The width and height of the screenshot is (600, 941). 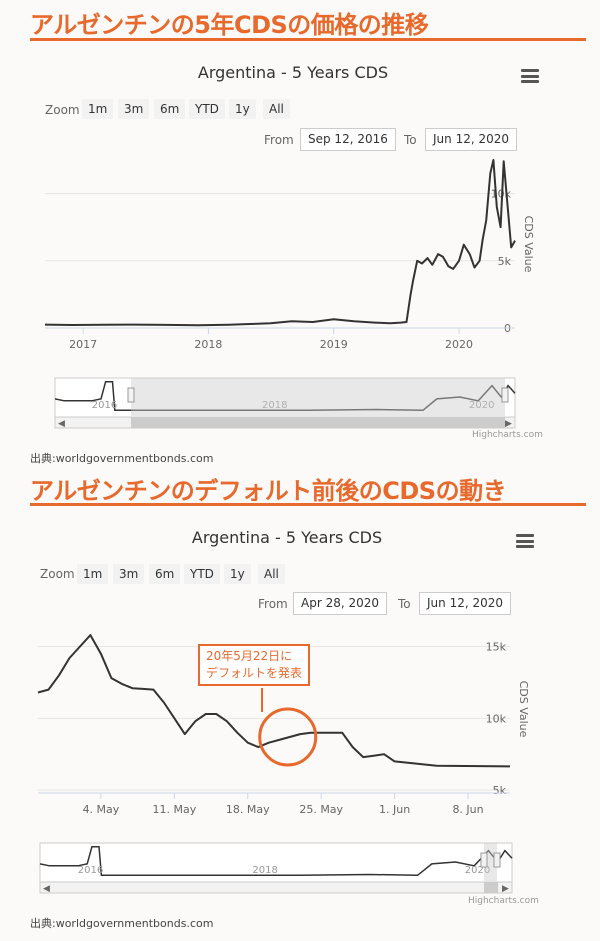 I want to click on from-date-input: Sep 12, 2016, so click(x=348, y=139).